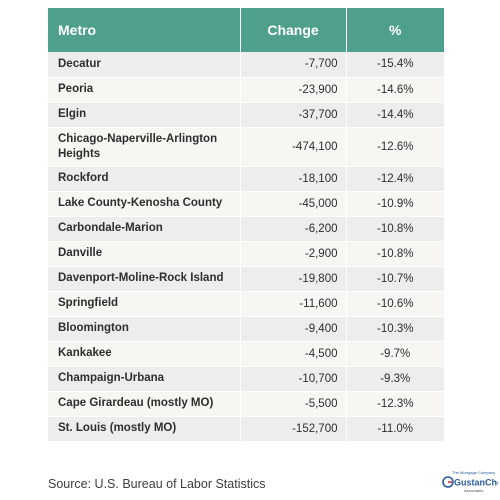 This screenshot has height=500, width=500. What do you see at coordinates (293, 354) in the screenshot?
I see `cell-change: -4,500` at bounding box center [293, 354].